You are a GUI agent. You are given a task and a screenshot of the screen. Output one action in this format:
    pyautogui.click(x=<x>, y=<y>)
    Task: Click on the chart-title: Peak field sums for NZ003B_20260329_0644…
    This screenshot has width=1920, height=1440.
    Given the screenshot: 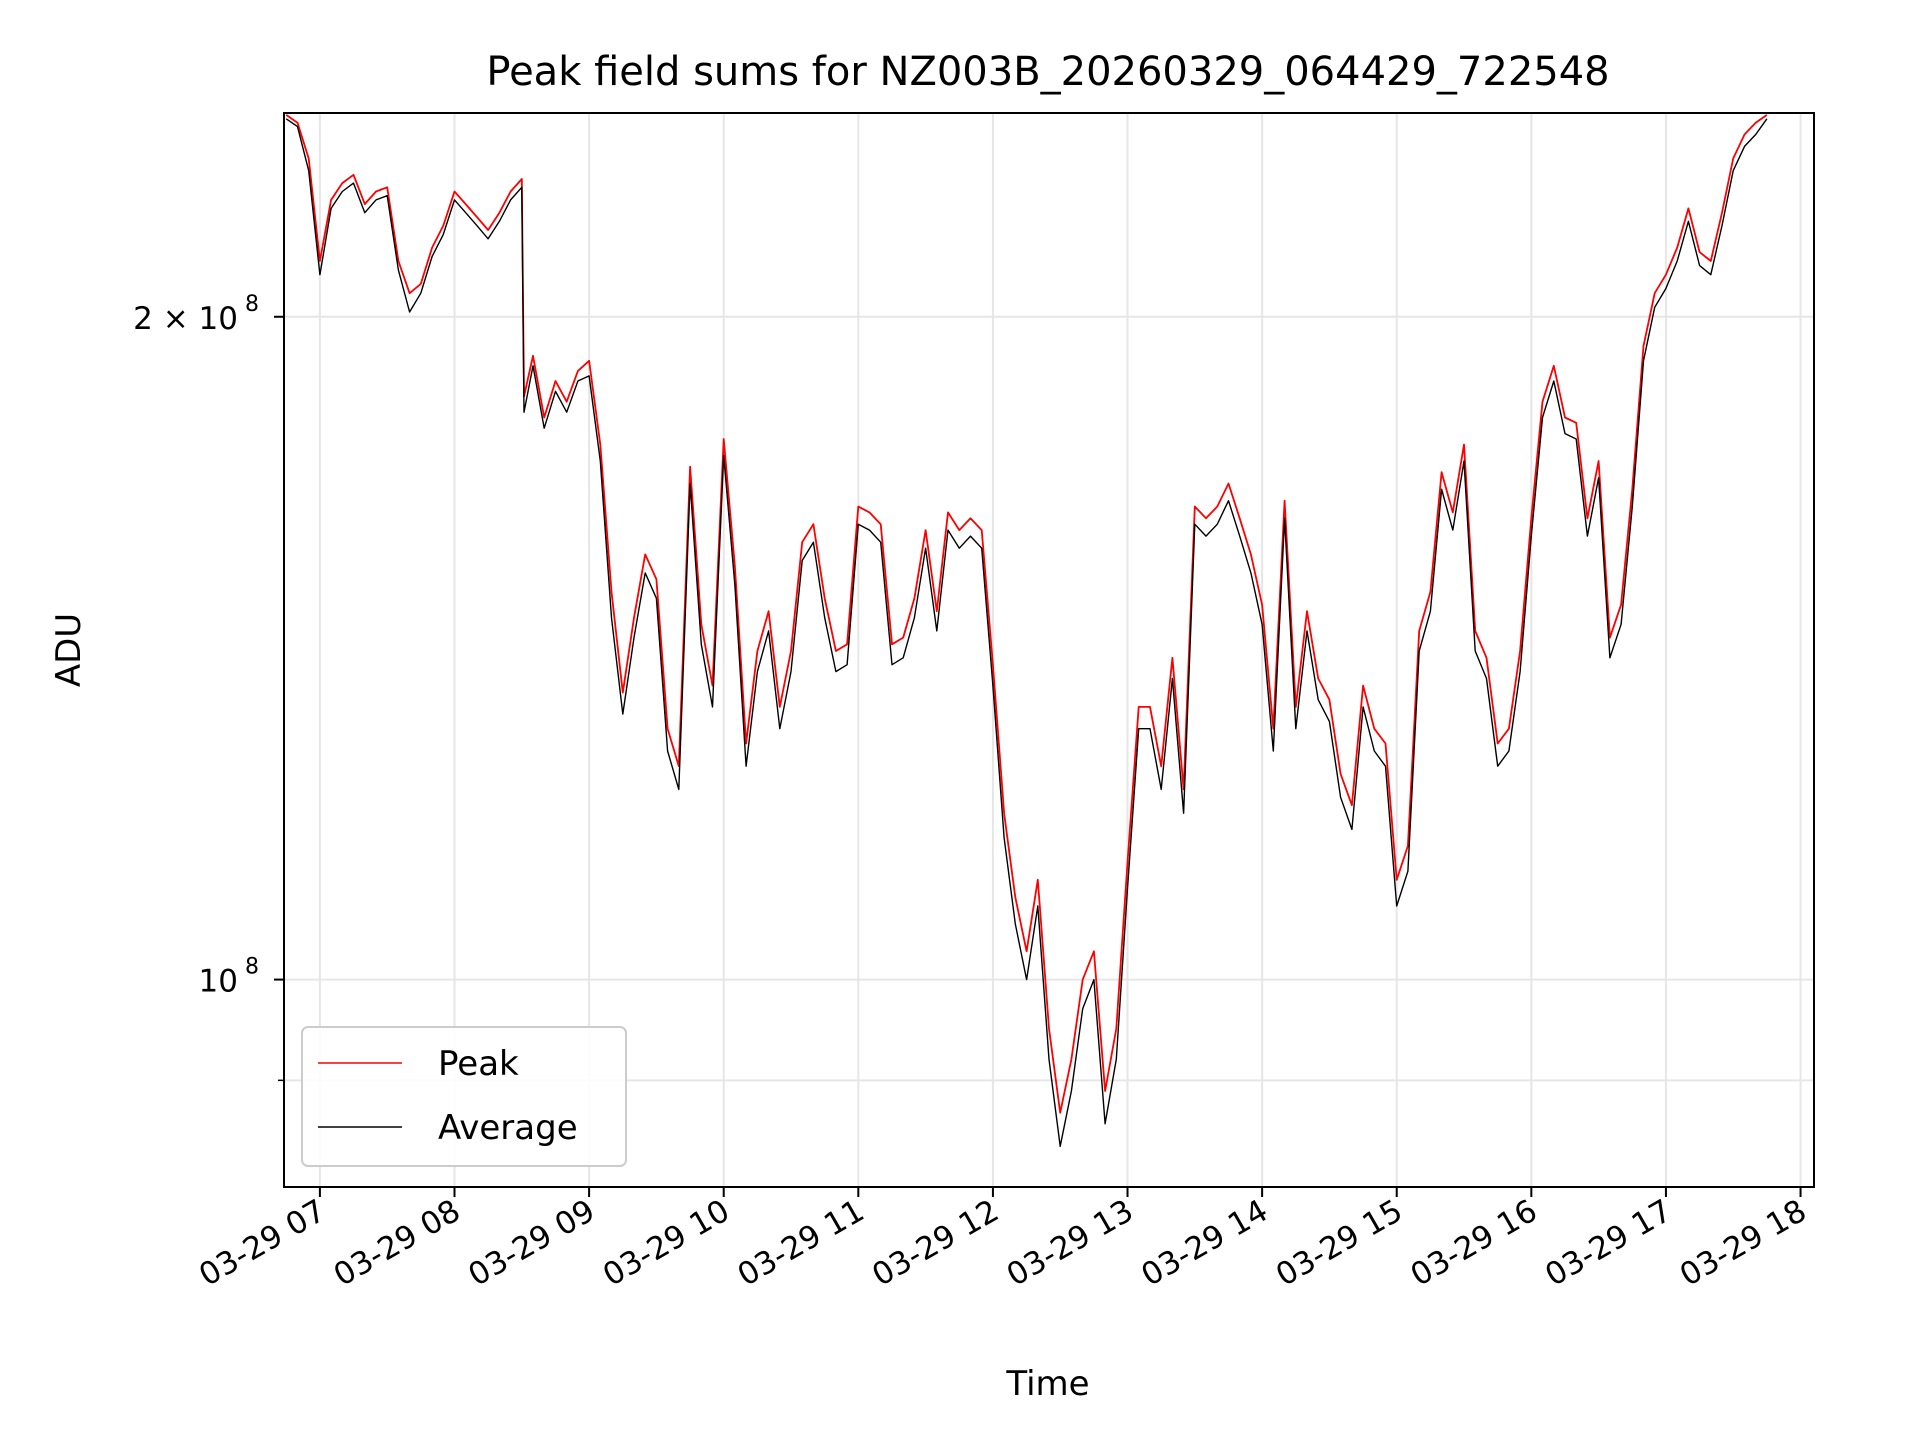 What is the action you would take?
    pyautogui.click(x=1047, y=72)
    